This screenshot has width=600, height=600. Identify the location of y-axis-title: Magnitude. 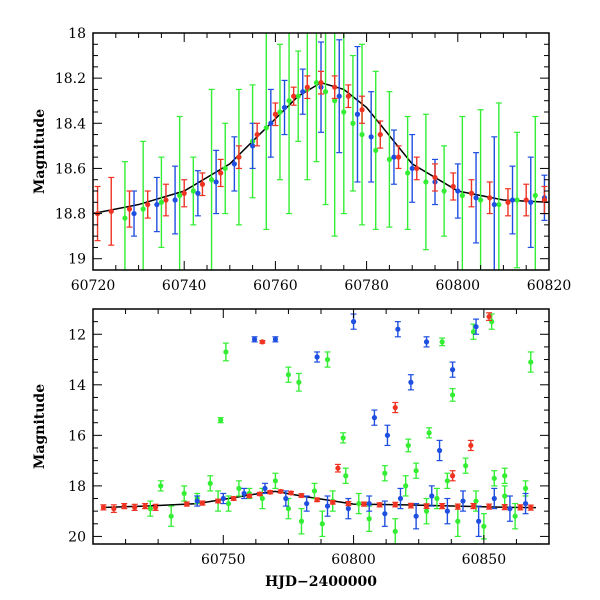
(40, 426).